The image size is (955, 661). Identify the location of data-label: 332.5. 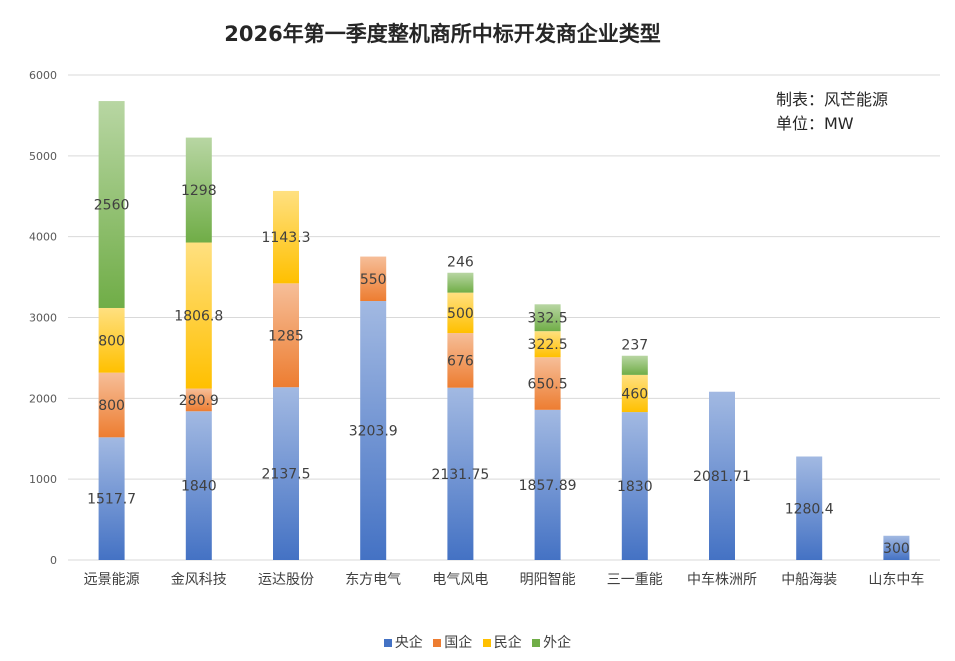
(548, 319).